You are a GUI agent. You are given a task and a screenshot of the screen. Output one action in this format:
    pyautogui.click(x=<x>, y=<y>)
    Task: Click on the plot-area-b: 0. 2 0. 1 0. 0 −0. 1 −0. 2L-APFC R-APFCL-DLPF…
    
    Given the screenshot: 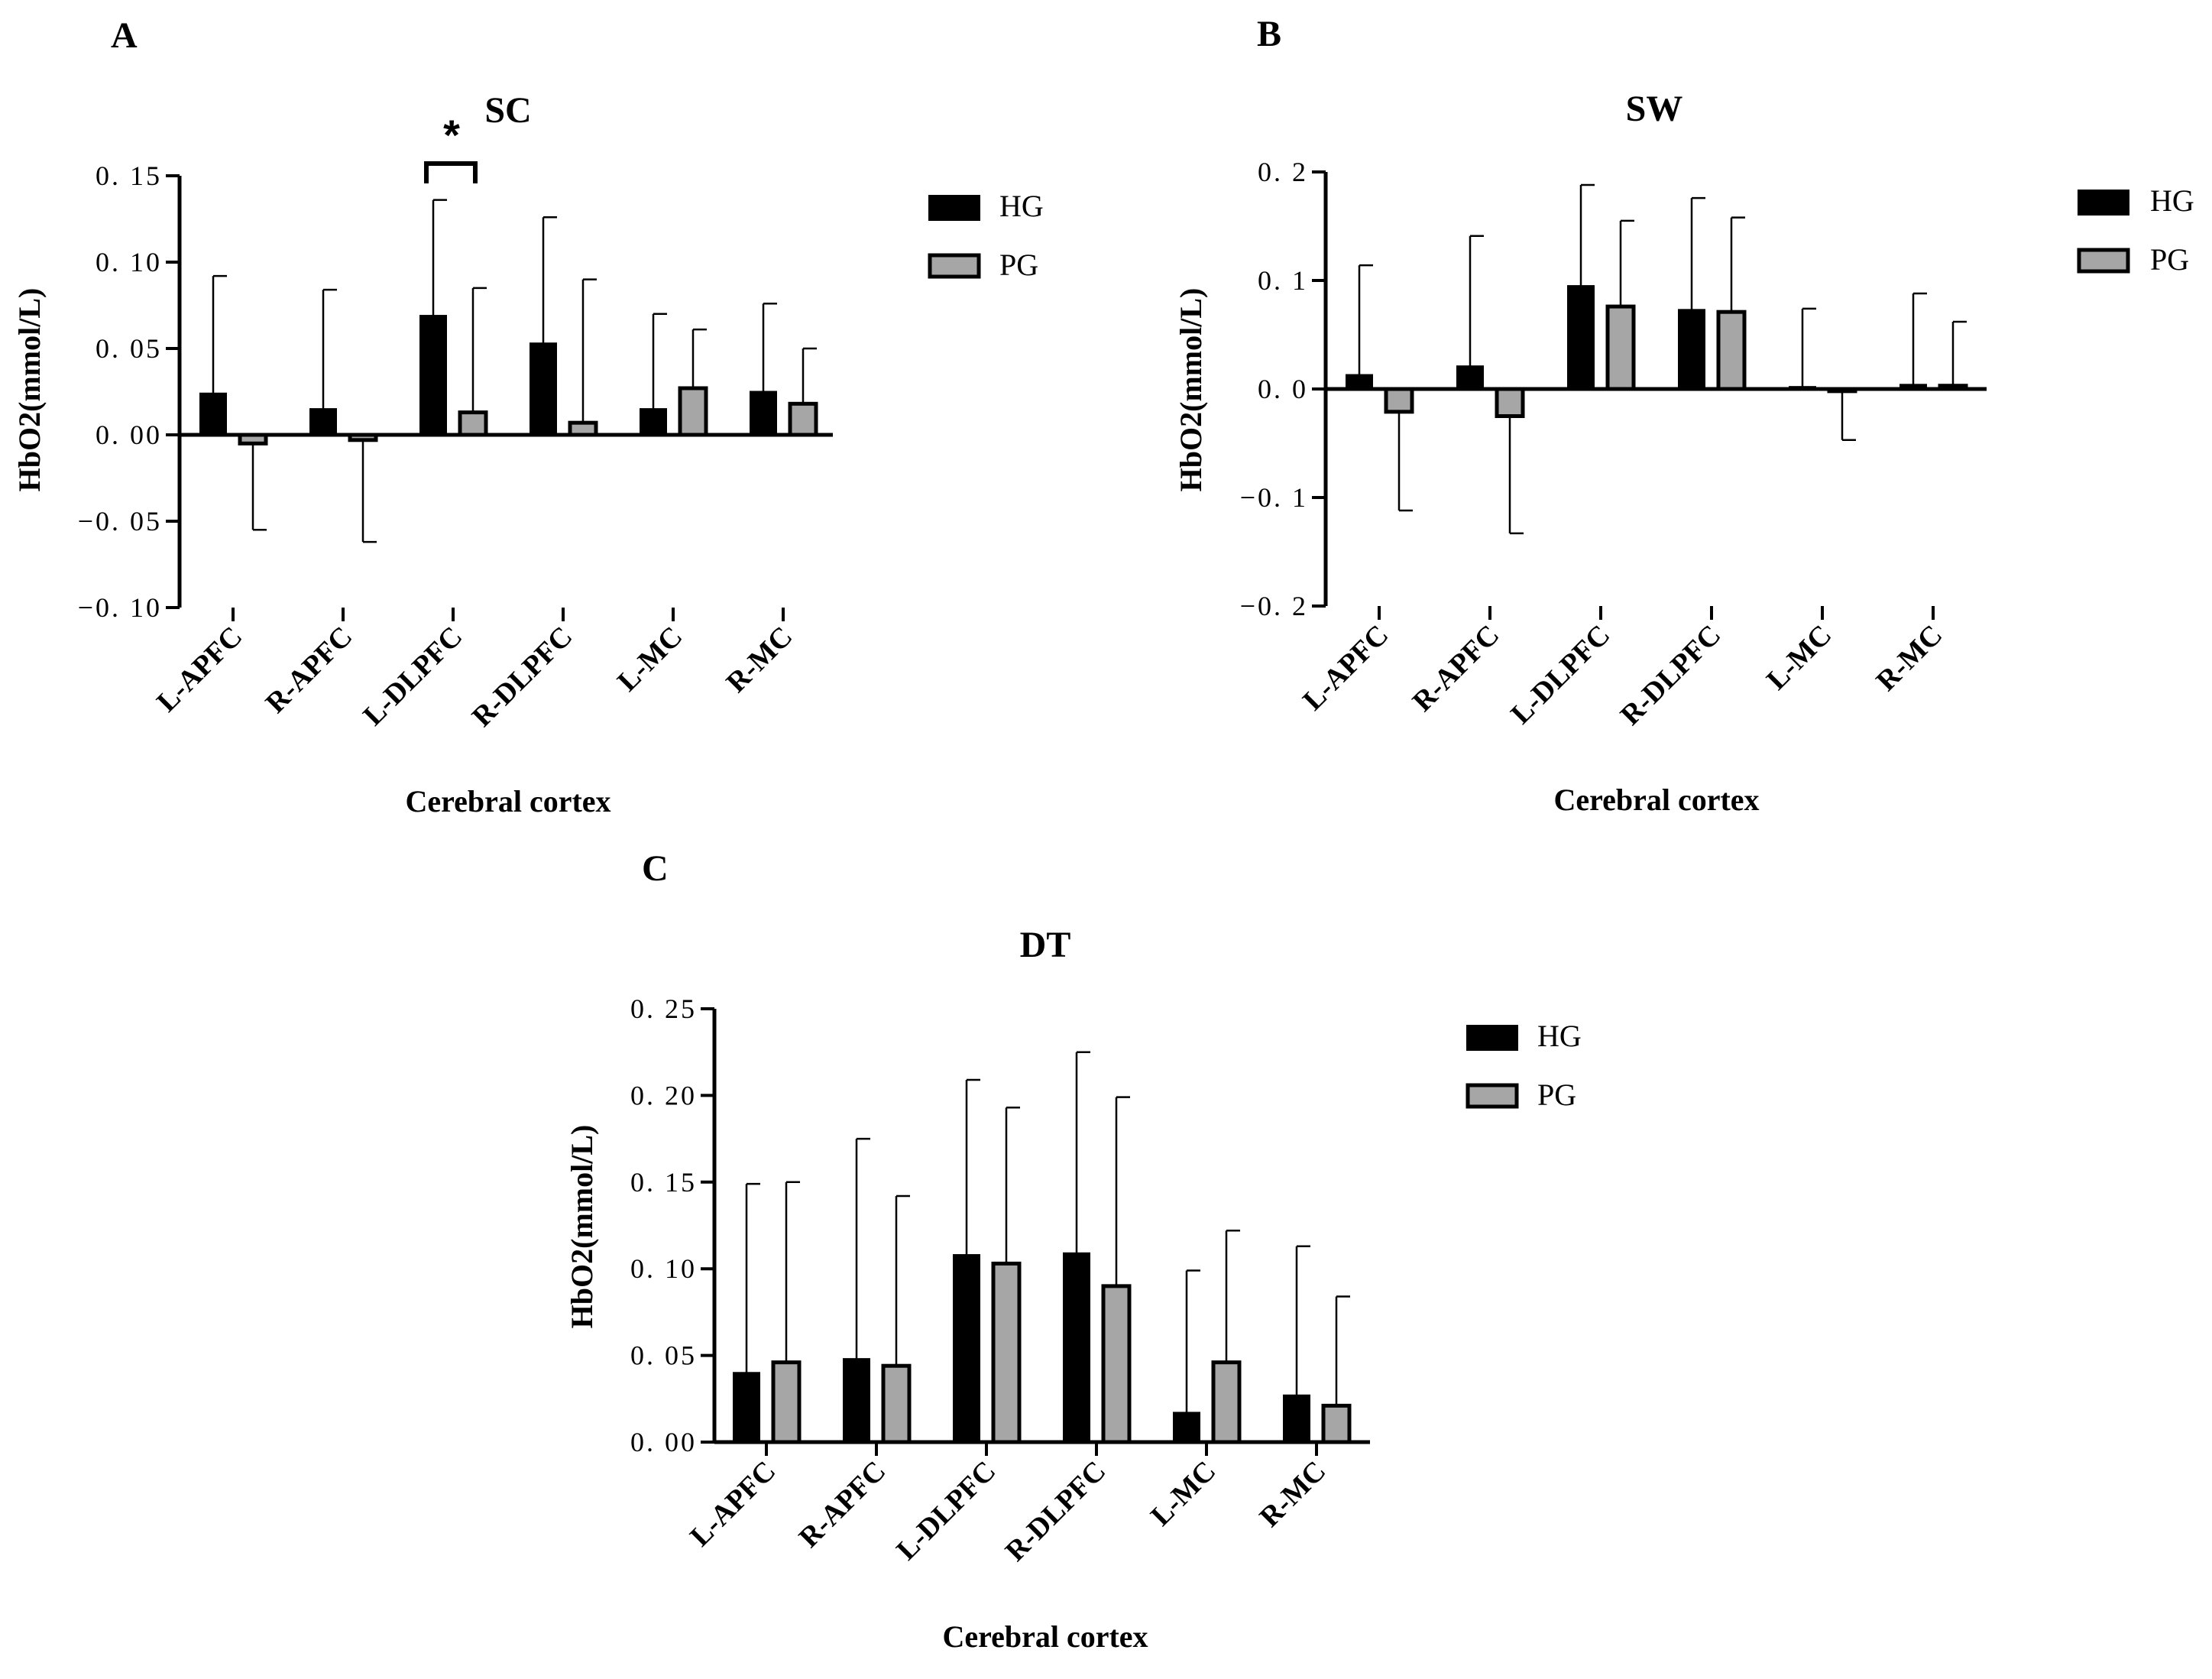 What is the action you would take?
    pyautogui.click(x=1613, y=444)
    